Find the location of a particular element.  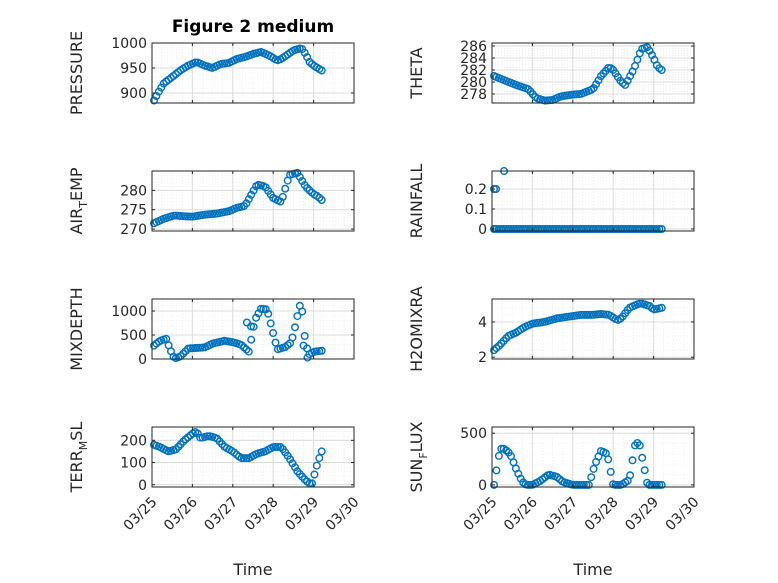

y-axis-label: RAINFALL is located at coordinates (416, 201).